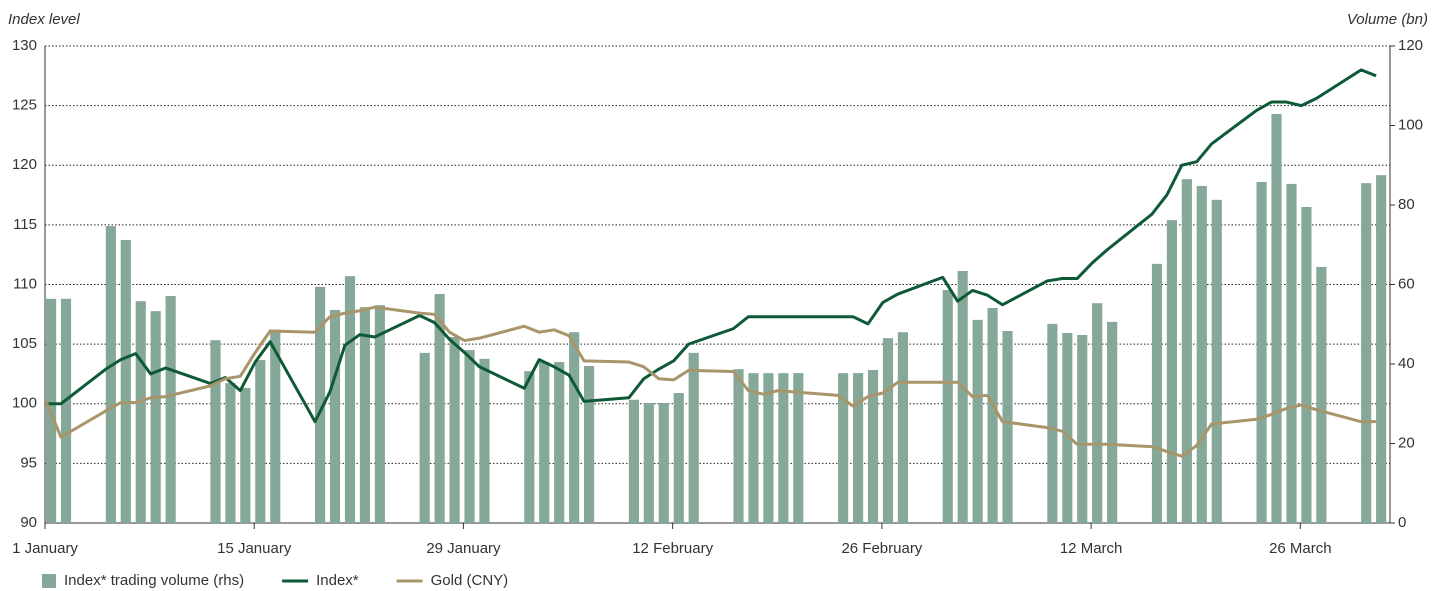  What do you see at coordinates (337, 580) in the screenshot?
I see `legend-label: Index*` at bounding box center [337, 580].